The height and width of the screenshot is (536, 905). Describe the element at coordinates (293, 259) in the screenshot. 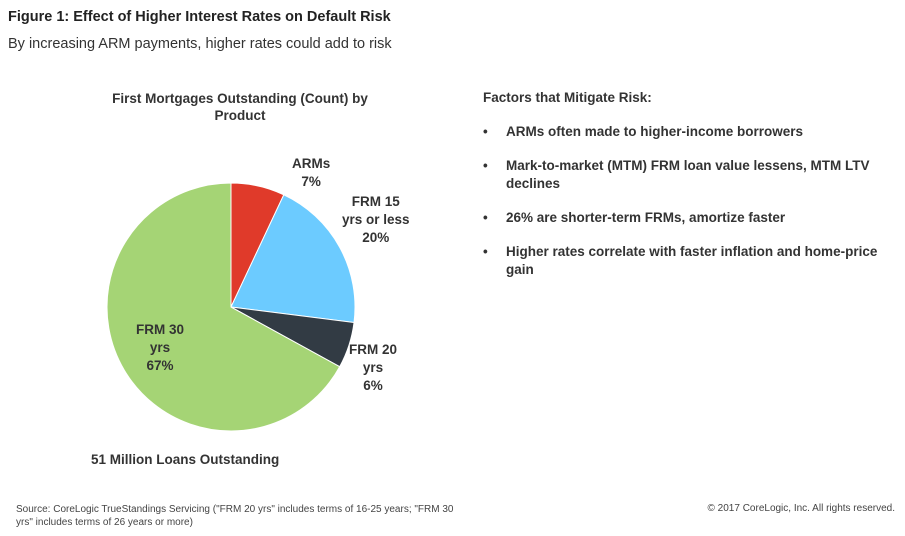

I see `pie-slice-frm-15-yrs-or-less` at that location.